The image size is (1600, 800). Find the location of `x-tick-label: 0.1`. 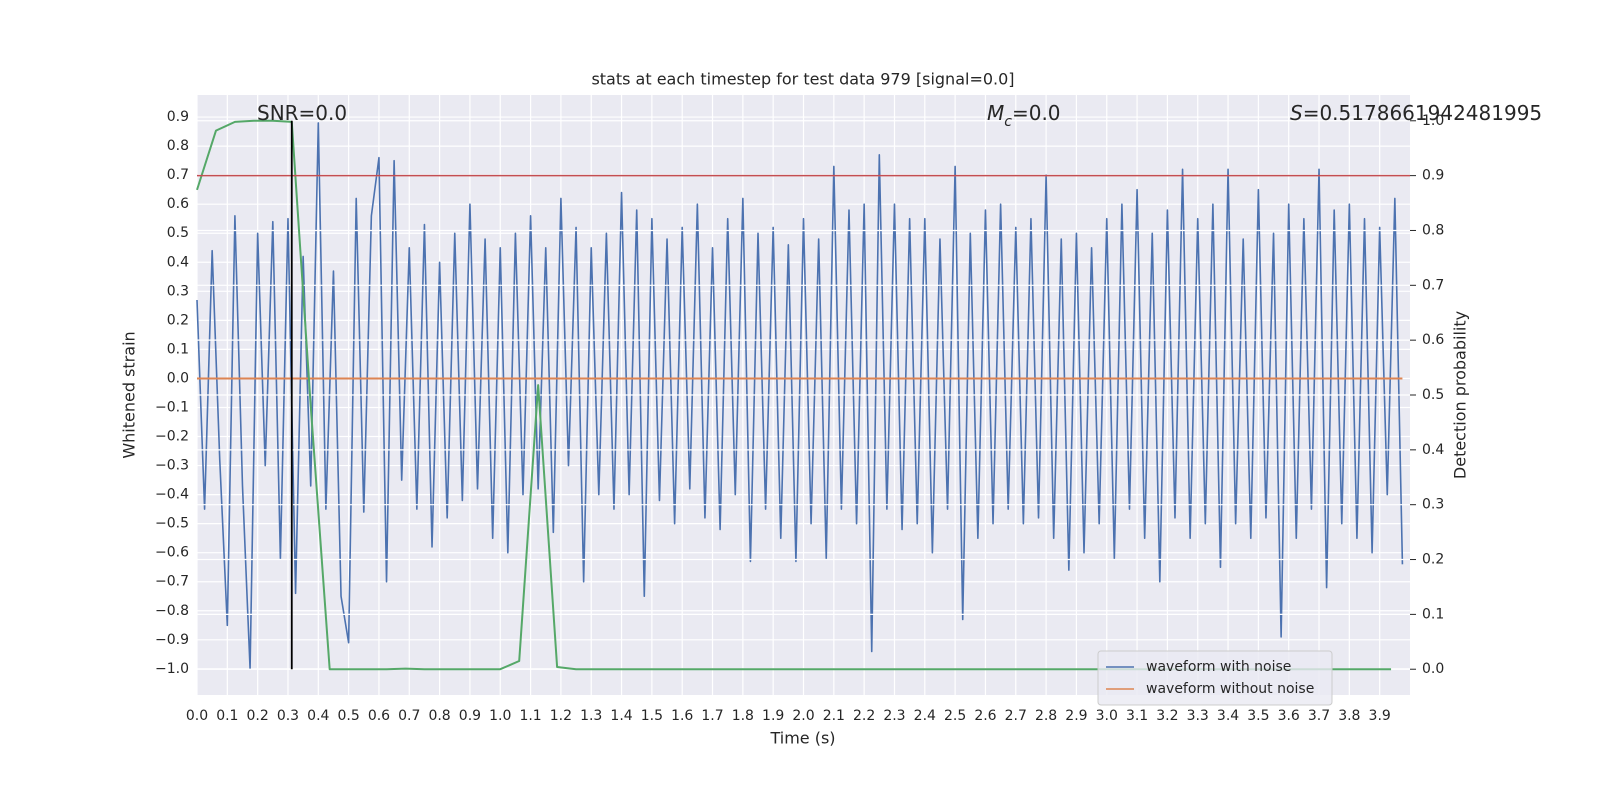

x-tick-label: 0.1 is located at coordinates (227, 716).